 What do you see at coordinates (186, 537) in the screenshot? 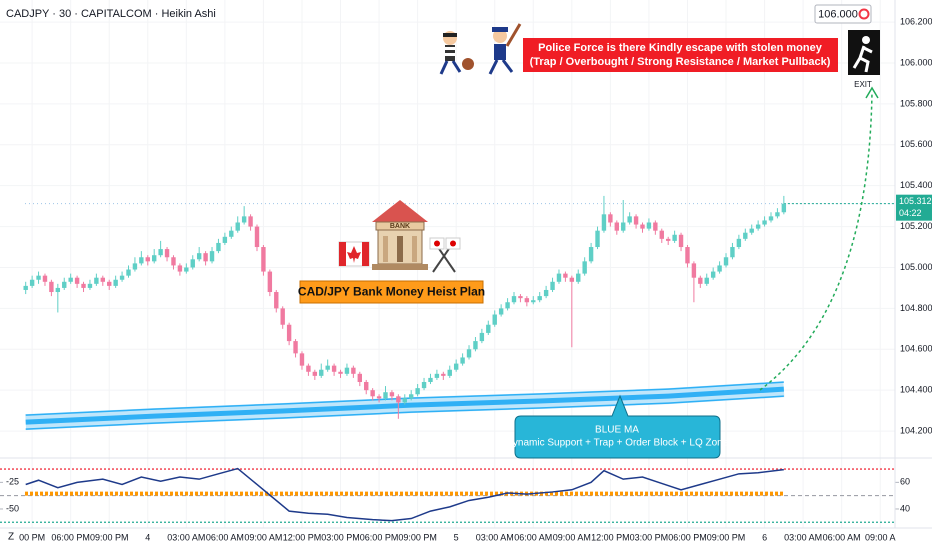
I see `x-tick-label: 03:00 AM` at bounding box center [186, 537].